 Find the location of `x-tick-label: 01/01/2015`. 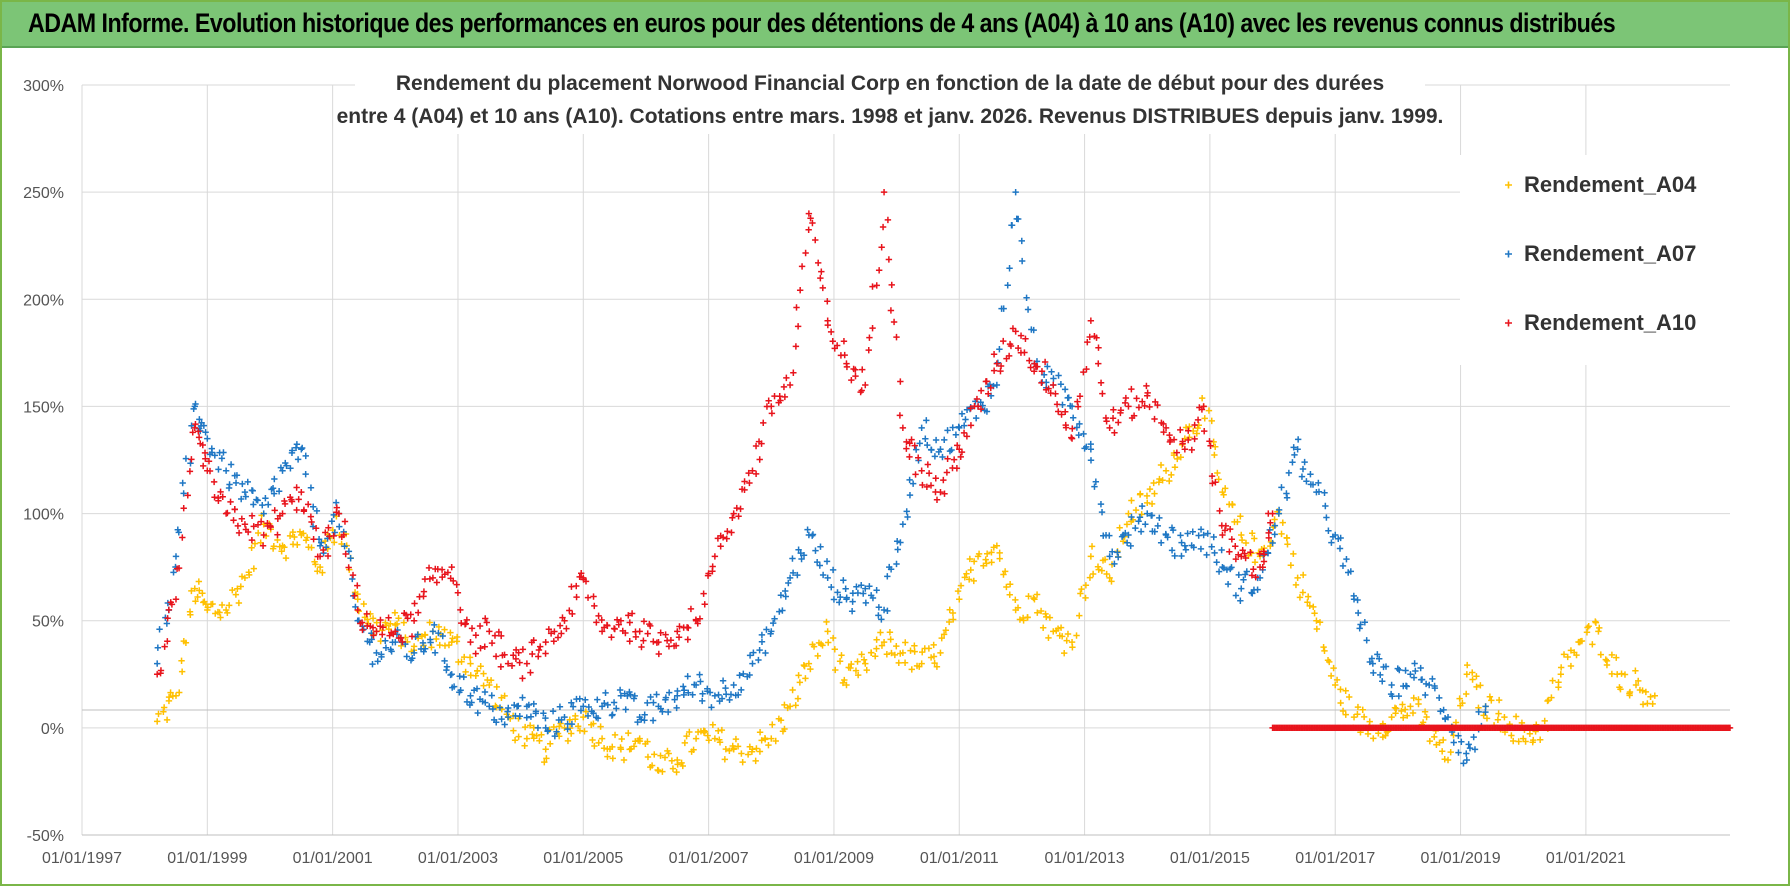

x-tick-label: 01/01/2015 is located at coordinates (1210, 858).